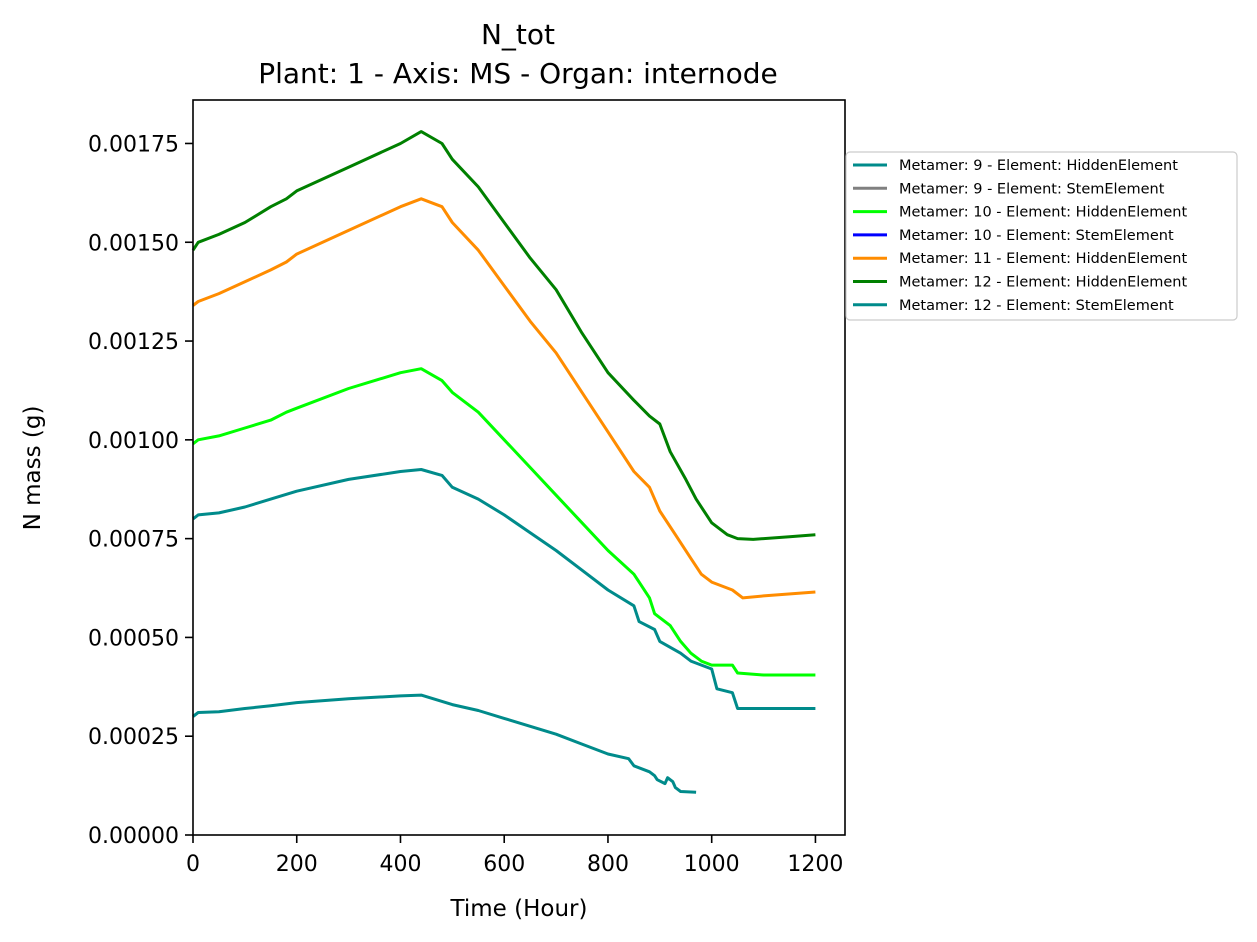 This screenshot has height=942, width=1257. I want to click on legend-entry-label: Metamer: 9 - Element: HiddenElement, so click(1038, 166).